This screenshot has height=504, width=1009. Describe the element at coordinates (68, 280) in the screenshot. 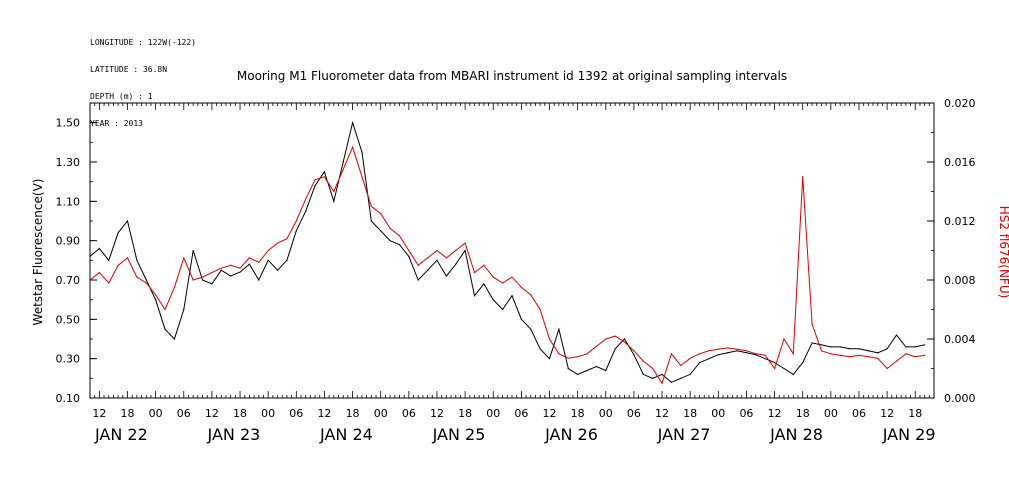

I see `y-tick-label: 0.70` at that location.